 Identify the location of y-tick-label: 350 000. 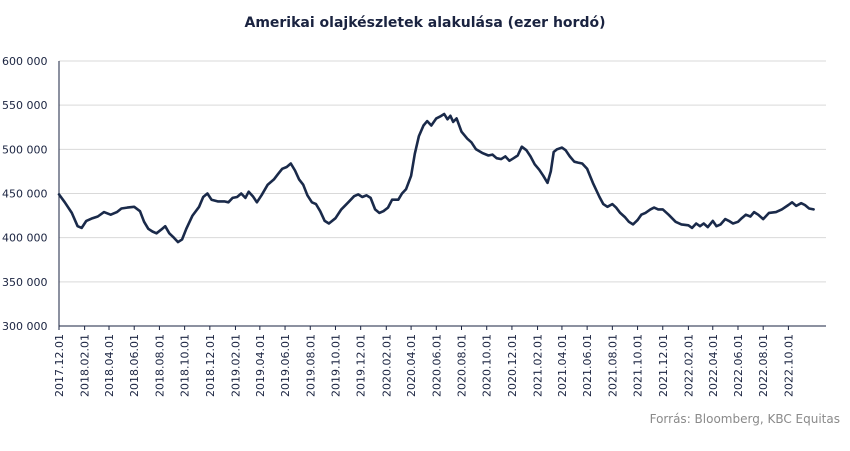
(25, 282).